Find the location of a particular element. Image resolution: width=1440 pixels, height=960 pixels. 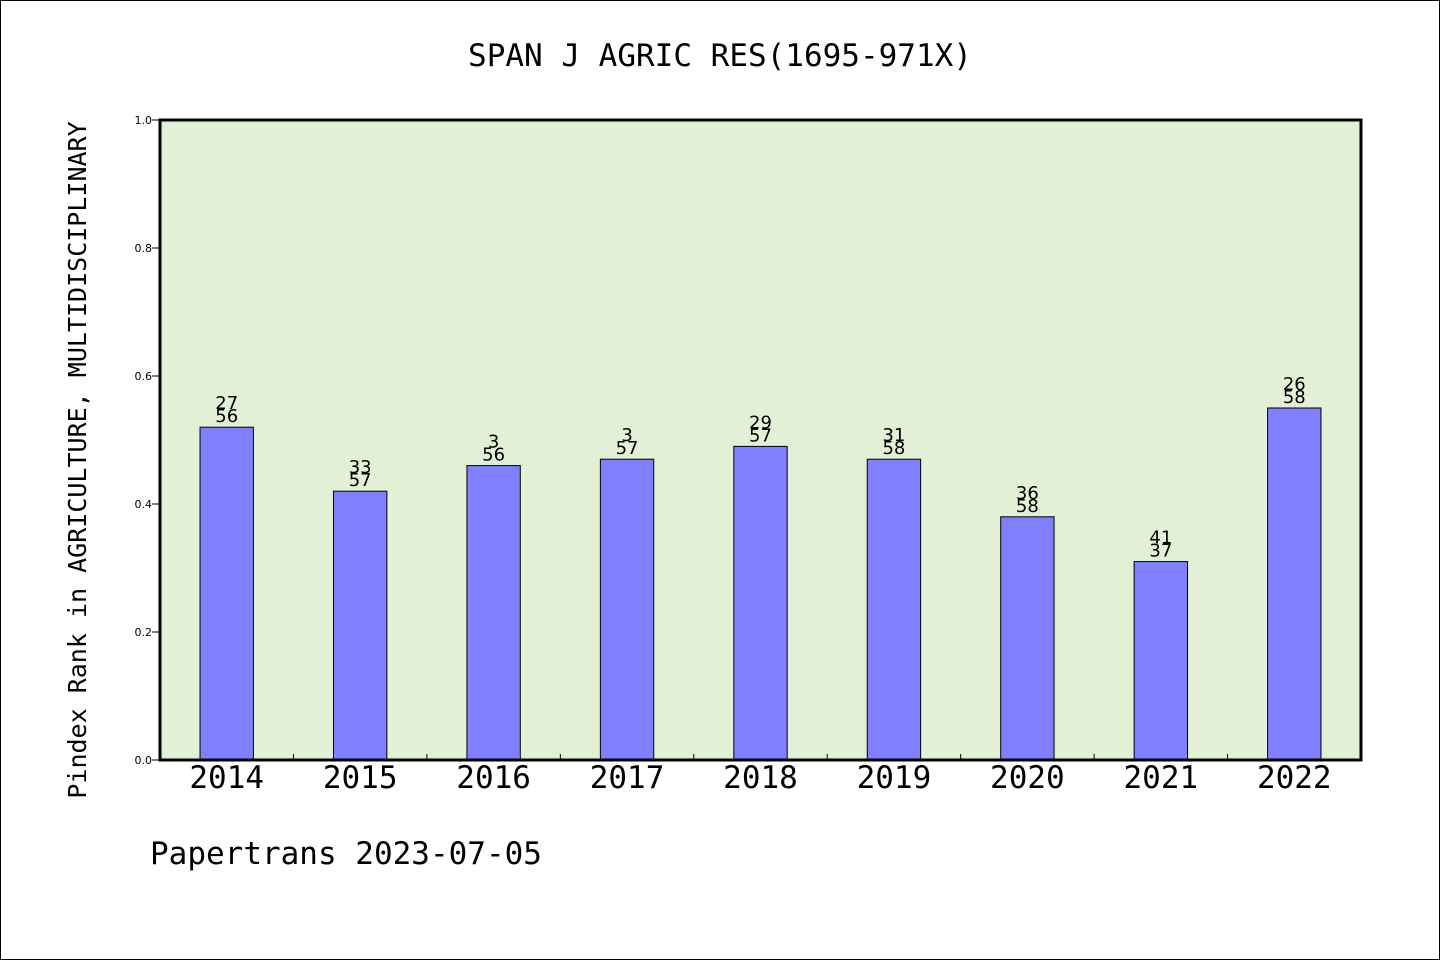

bar-2019 is located at coordinates (894, 609).